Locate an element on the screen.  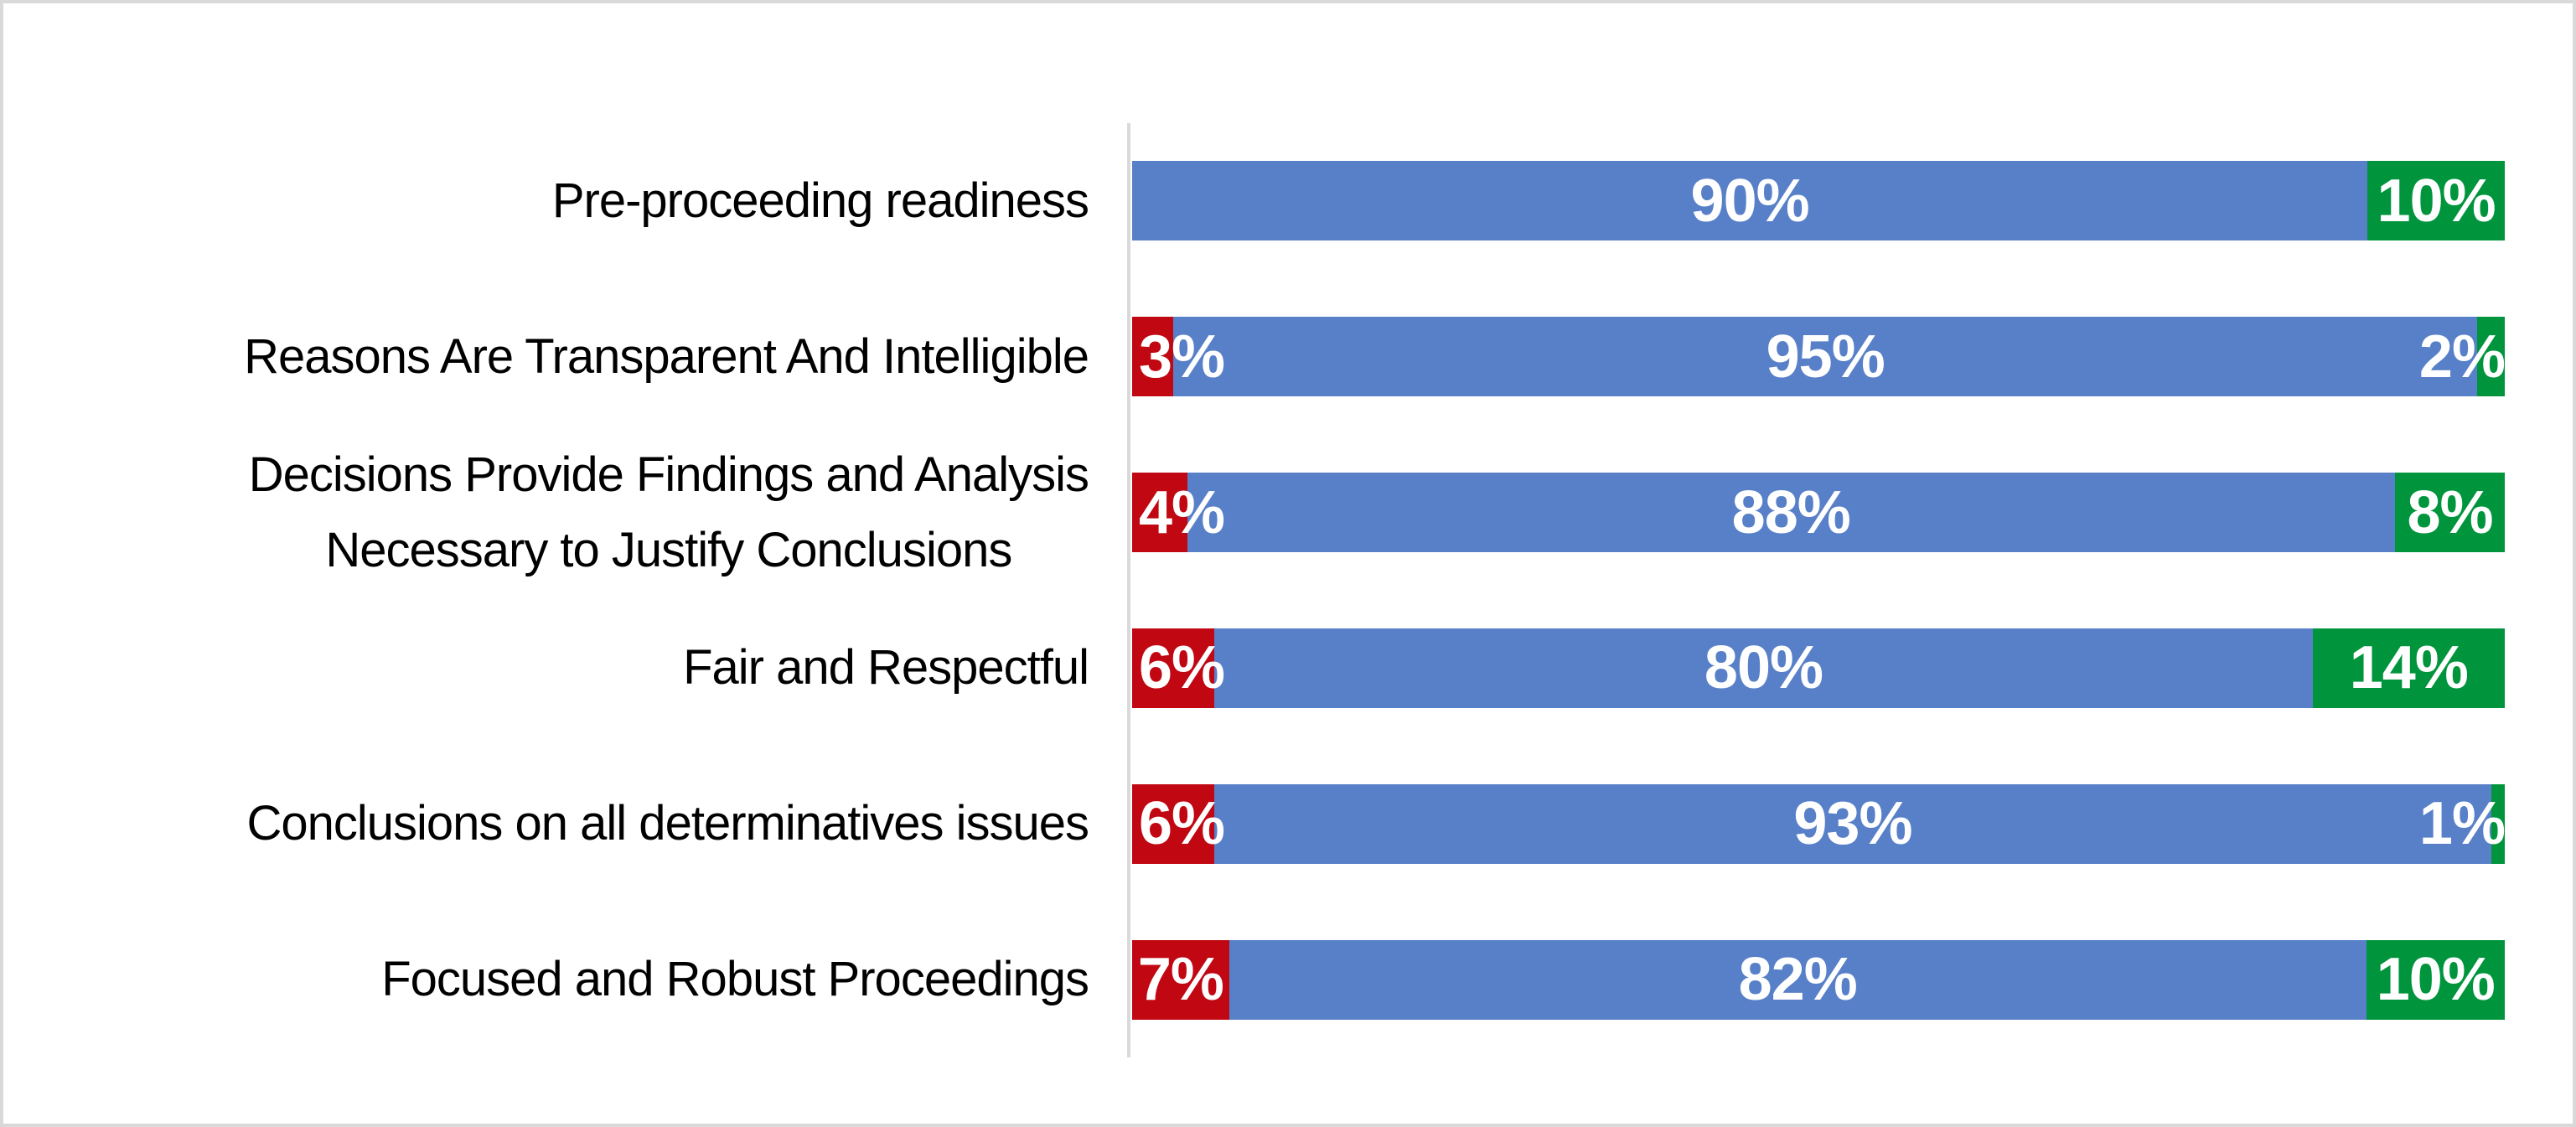
data-label: 14% is located at coordinates (2409, 668).